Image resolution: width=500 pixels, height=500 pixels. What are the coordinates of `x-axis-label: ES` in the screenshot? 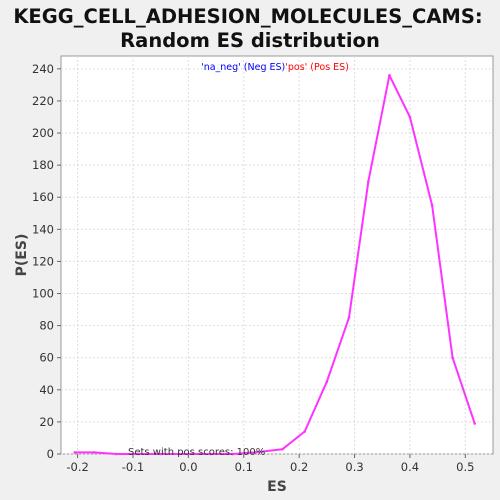 It's located at (277, 487).